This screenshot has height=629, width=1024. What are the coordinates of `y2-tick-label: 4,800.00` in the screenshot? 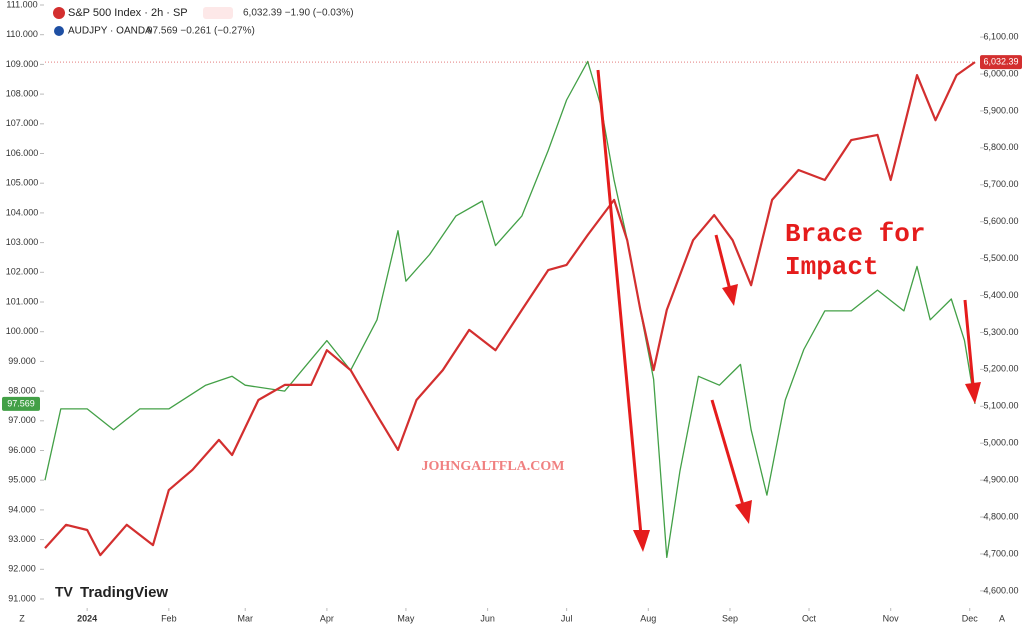 It's located at (1000, 516).